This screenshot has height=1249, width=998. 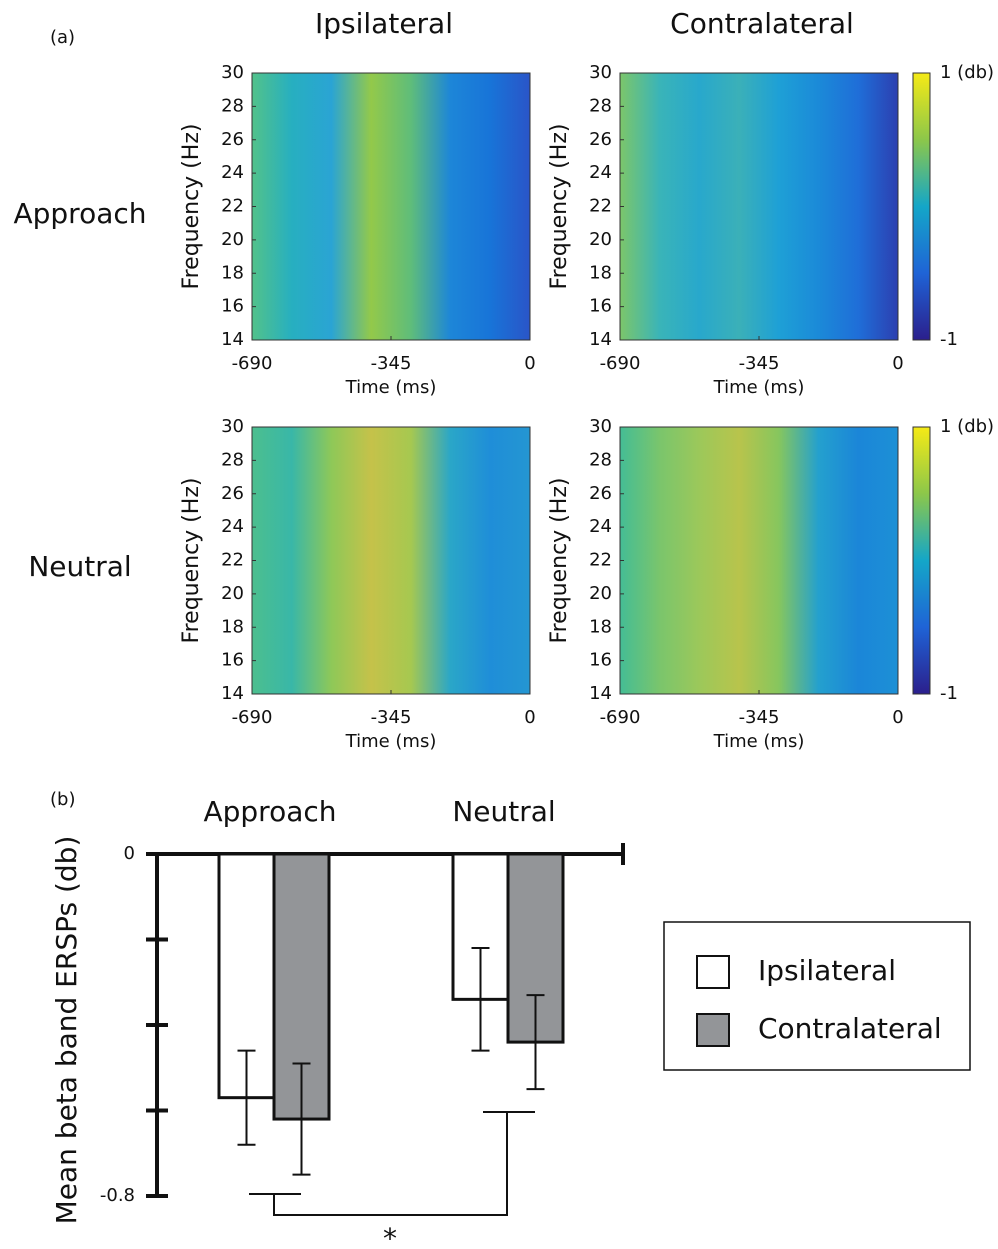 What do you see at coordinates (817, 996) in the screenshot?
I see `legend-box` at bounding box center [817, 996].